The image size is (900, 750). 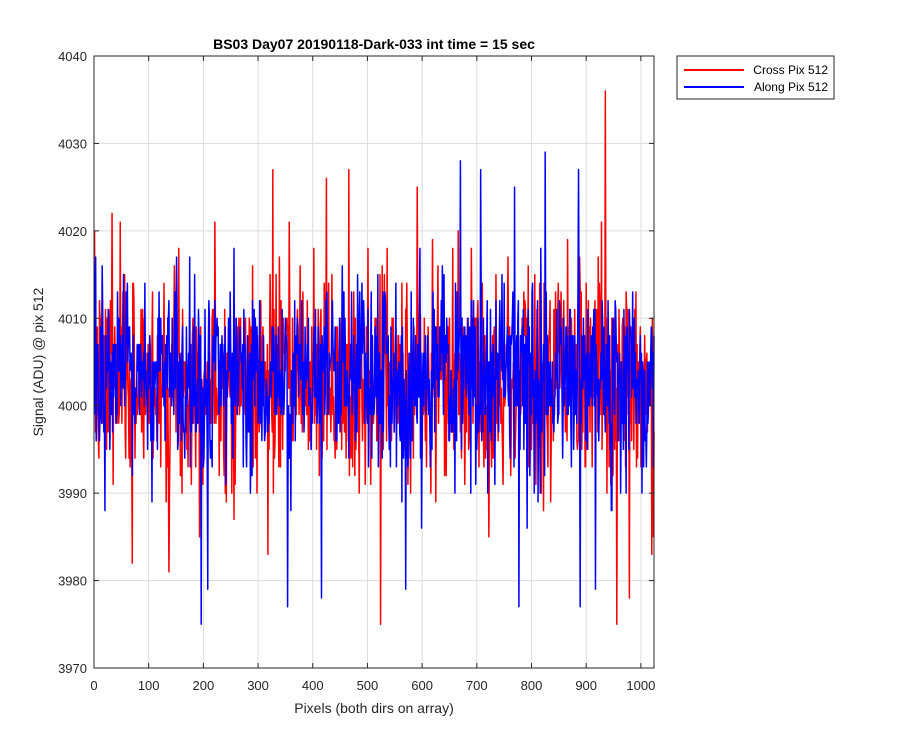 I want to click on x-tick-label: 900, so click(x=586, y=685).